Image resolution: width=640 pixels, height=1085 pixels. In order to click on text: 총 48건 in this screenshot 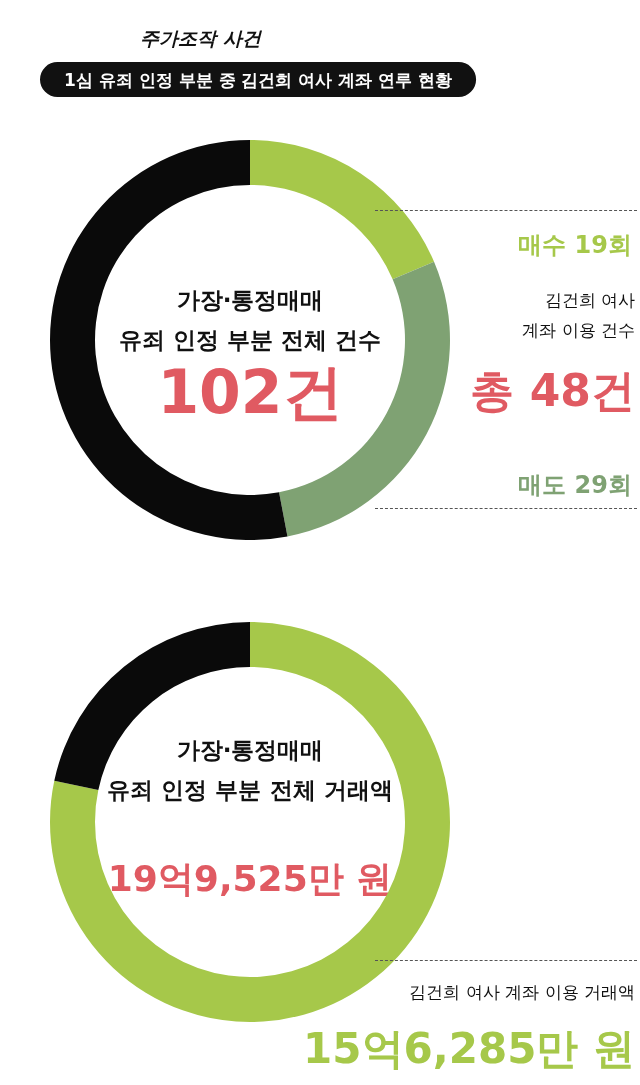, I will do `click(552, 390)`.